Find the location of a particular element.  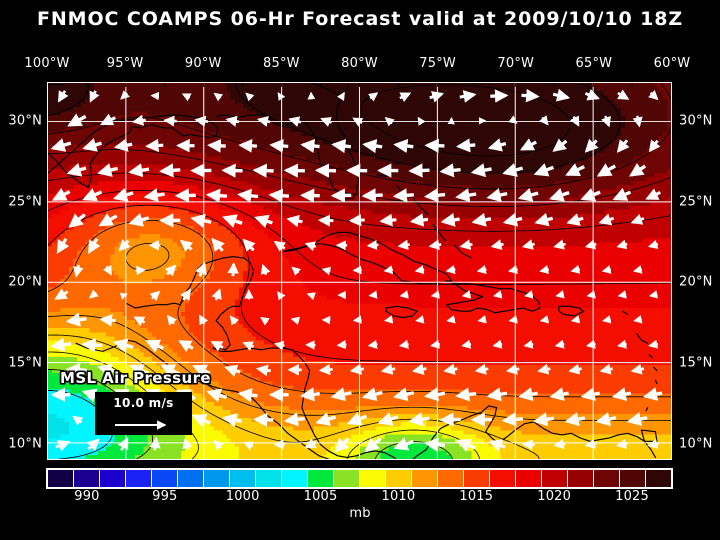

colorbar-tick-1005: 1005 is located at coordinates (320, 496).